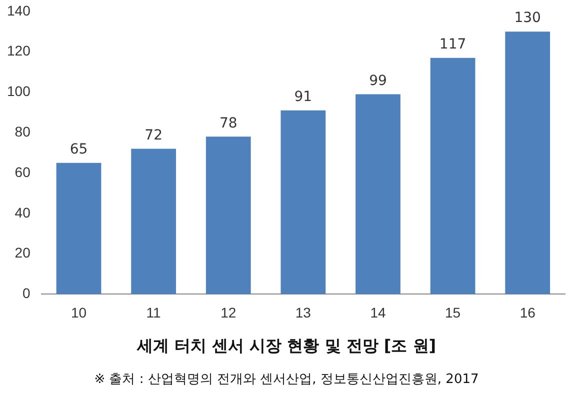 This screenshot has width=573, height=397. What do you see at coordinates (303, 312) in the screenshot?
I see `x-tick-label: 13` at bounding box center [303, 312].